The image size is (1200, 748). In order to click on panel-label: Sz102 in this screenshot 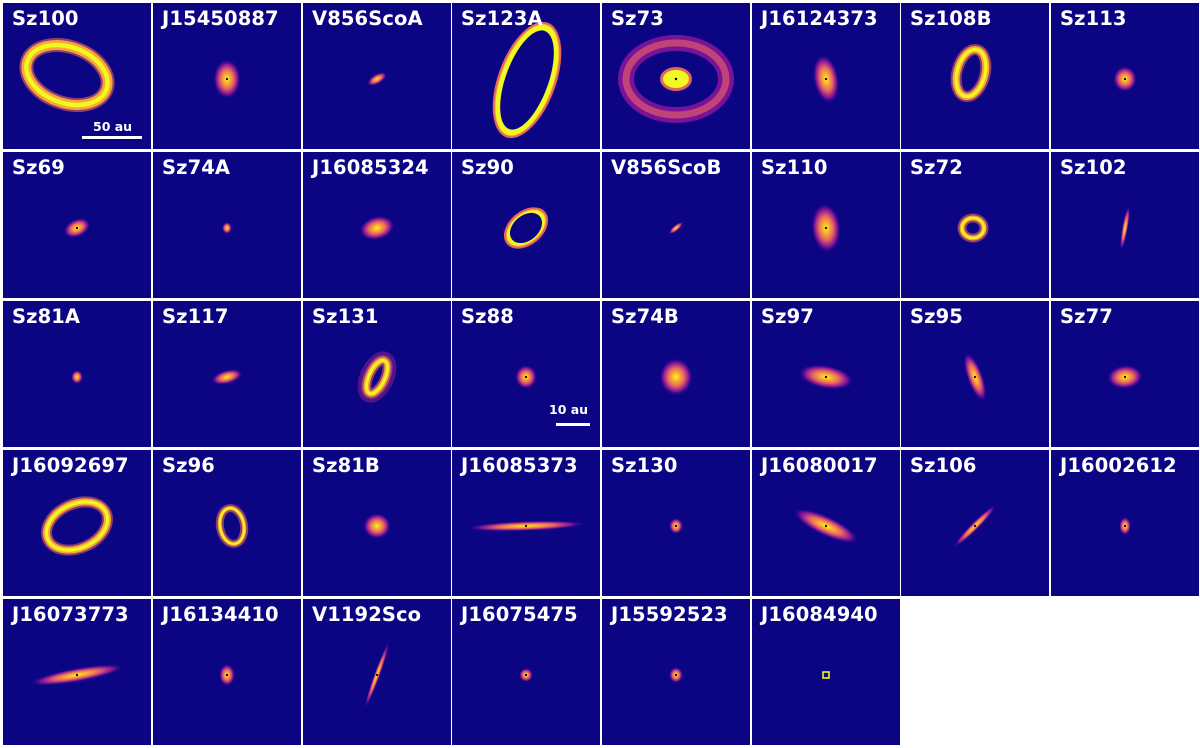, I will do `click(1093, 167)`.